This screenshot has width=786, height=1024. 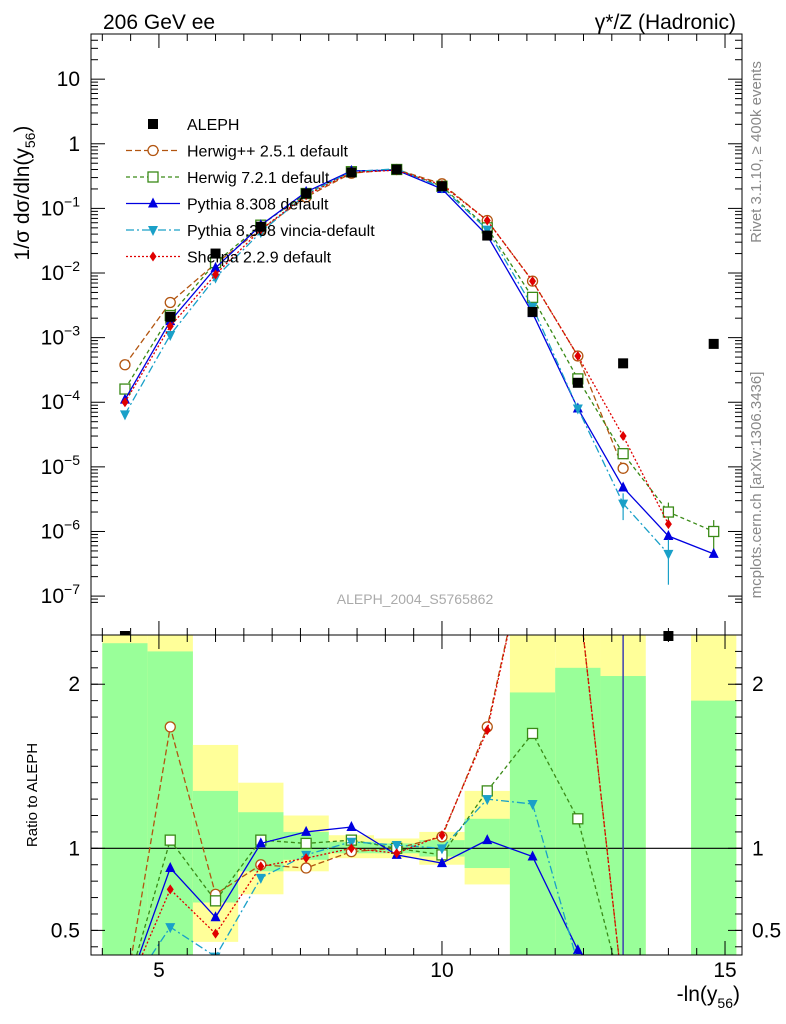 What do you see at coordinates (213, 125) in the screenshot?
I see `legend-label-data: ALEPH` at bounding box center [213, 125].